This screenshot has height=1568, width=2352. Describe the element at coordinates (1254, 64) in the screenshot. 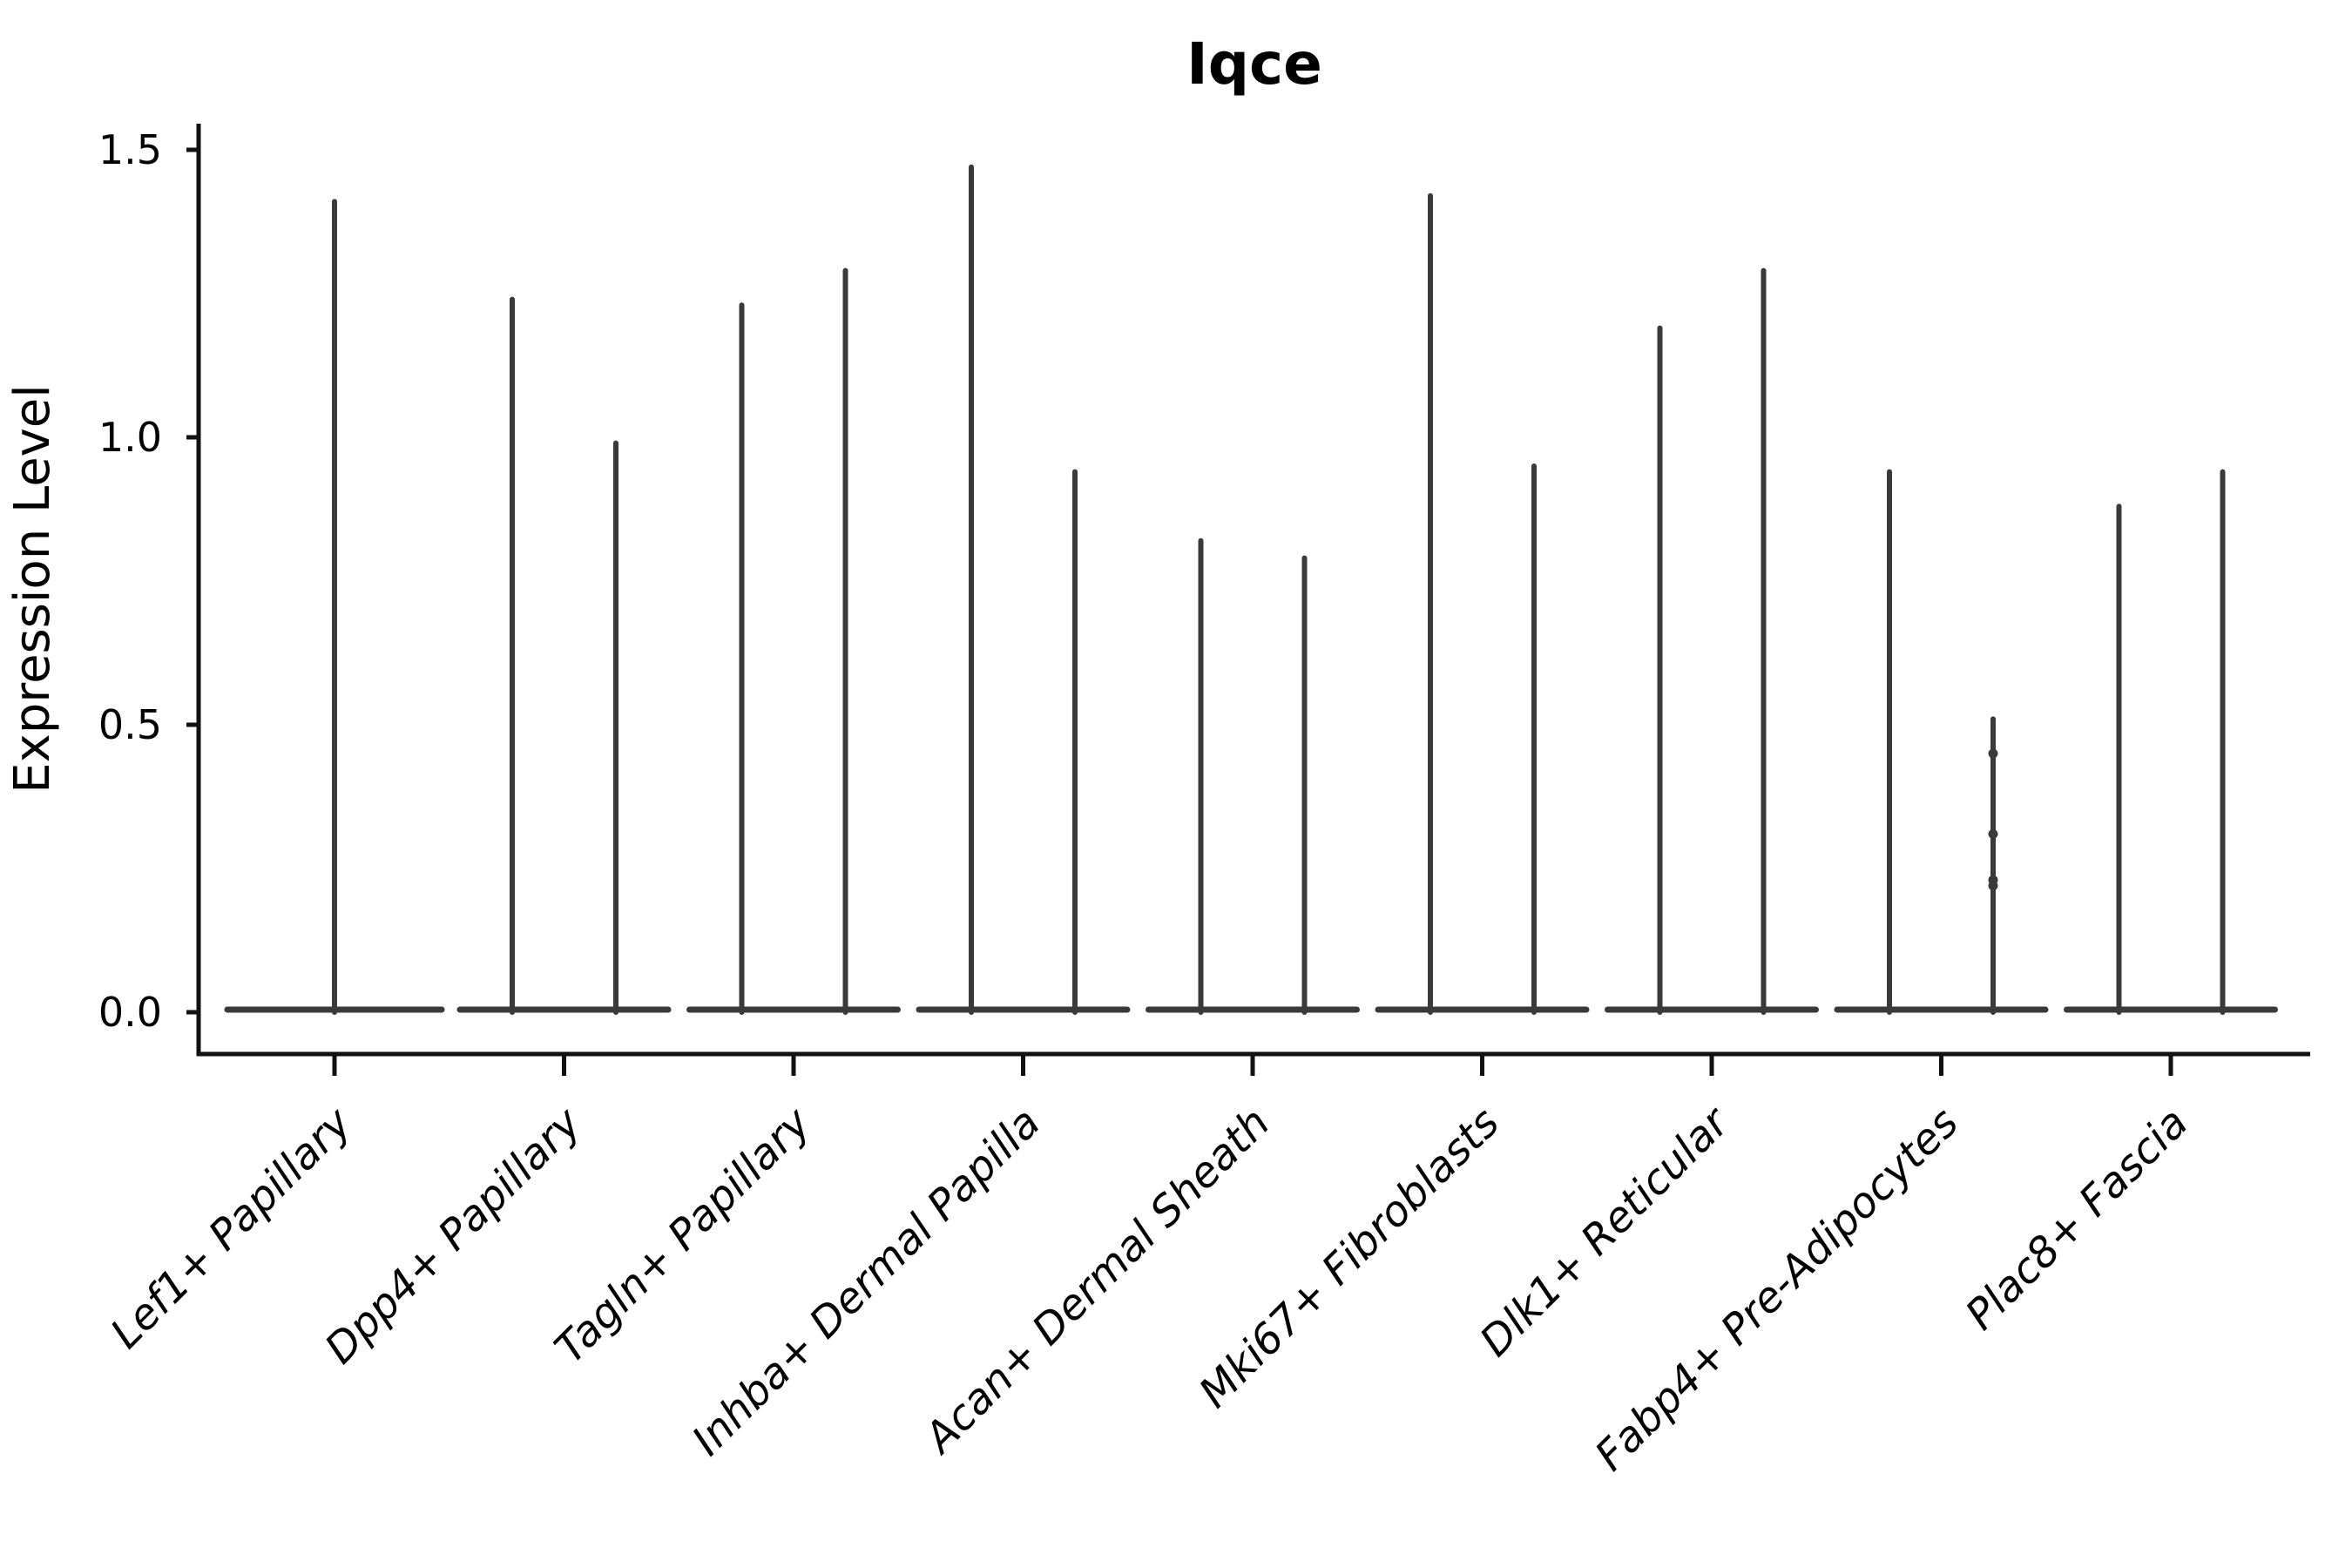

I see `chart-title: Iqce` at that location.